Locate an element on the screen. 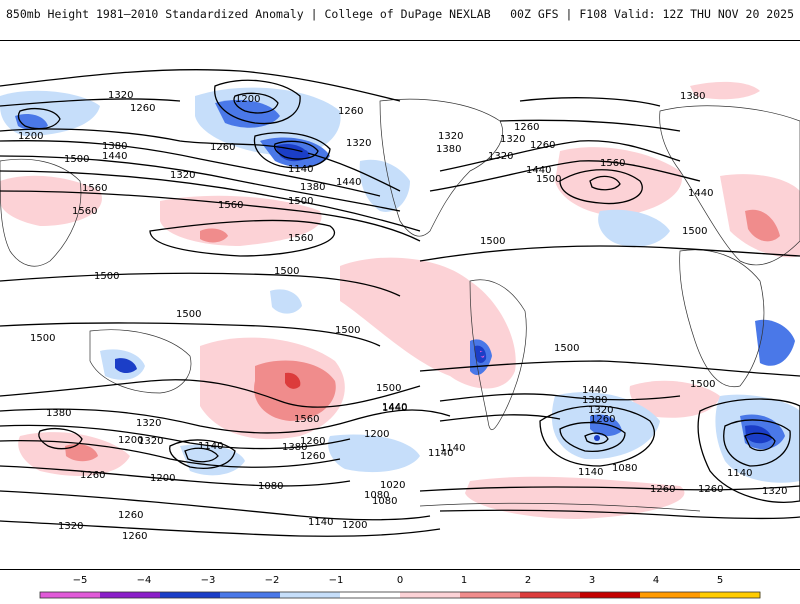 The height and width of the screenshot is (604, 800). colorbar-tick-label: 0 is located at coordinates (400, 580).